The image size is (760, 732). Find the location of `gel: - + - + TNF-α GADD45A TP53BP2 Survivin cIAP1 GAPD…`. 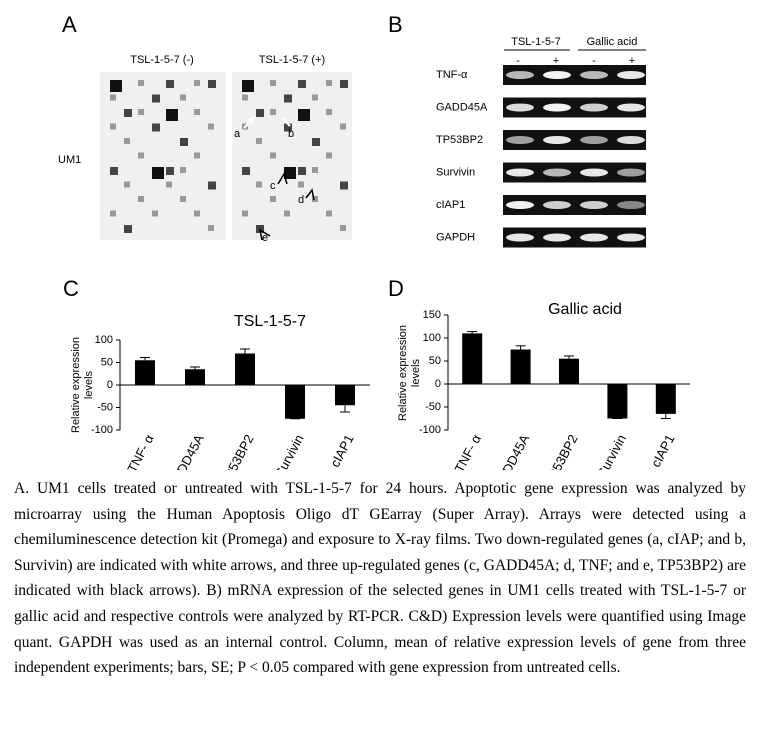

gel: - + - + TNF-α GADD45A TP53BP2 Survivin cIAP1 GAPD… is located at coordinates (541, 151).